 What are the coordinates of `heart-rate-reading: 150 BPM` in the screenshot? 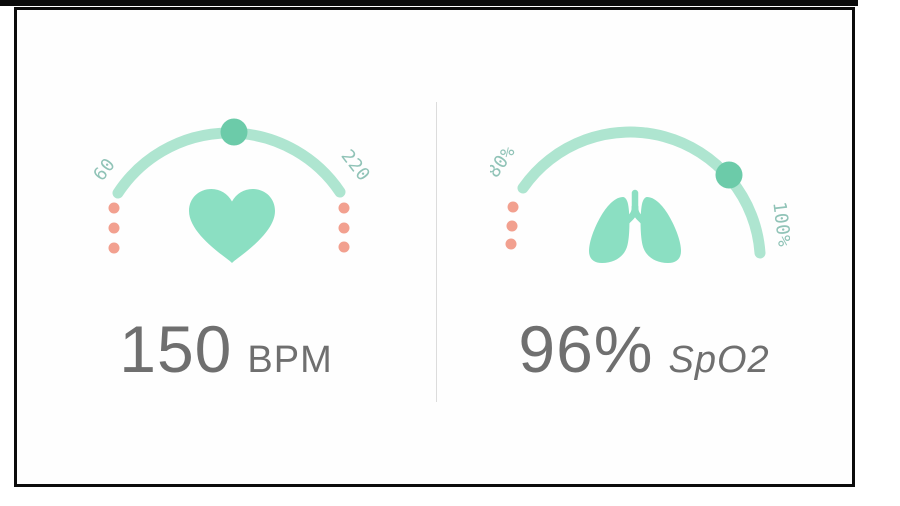 It's located at (226, 349).